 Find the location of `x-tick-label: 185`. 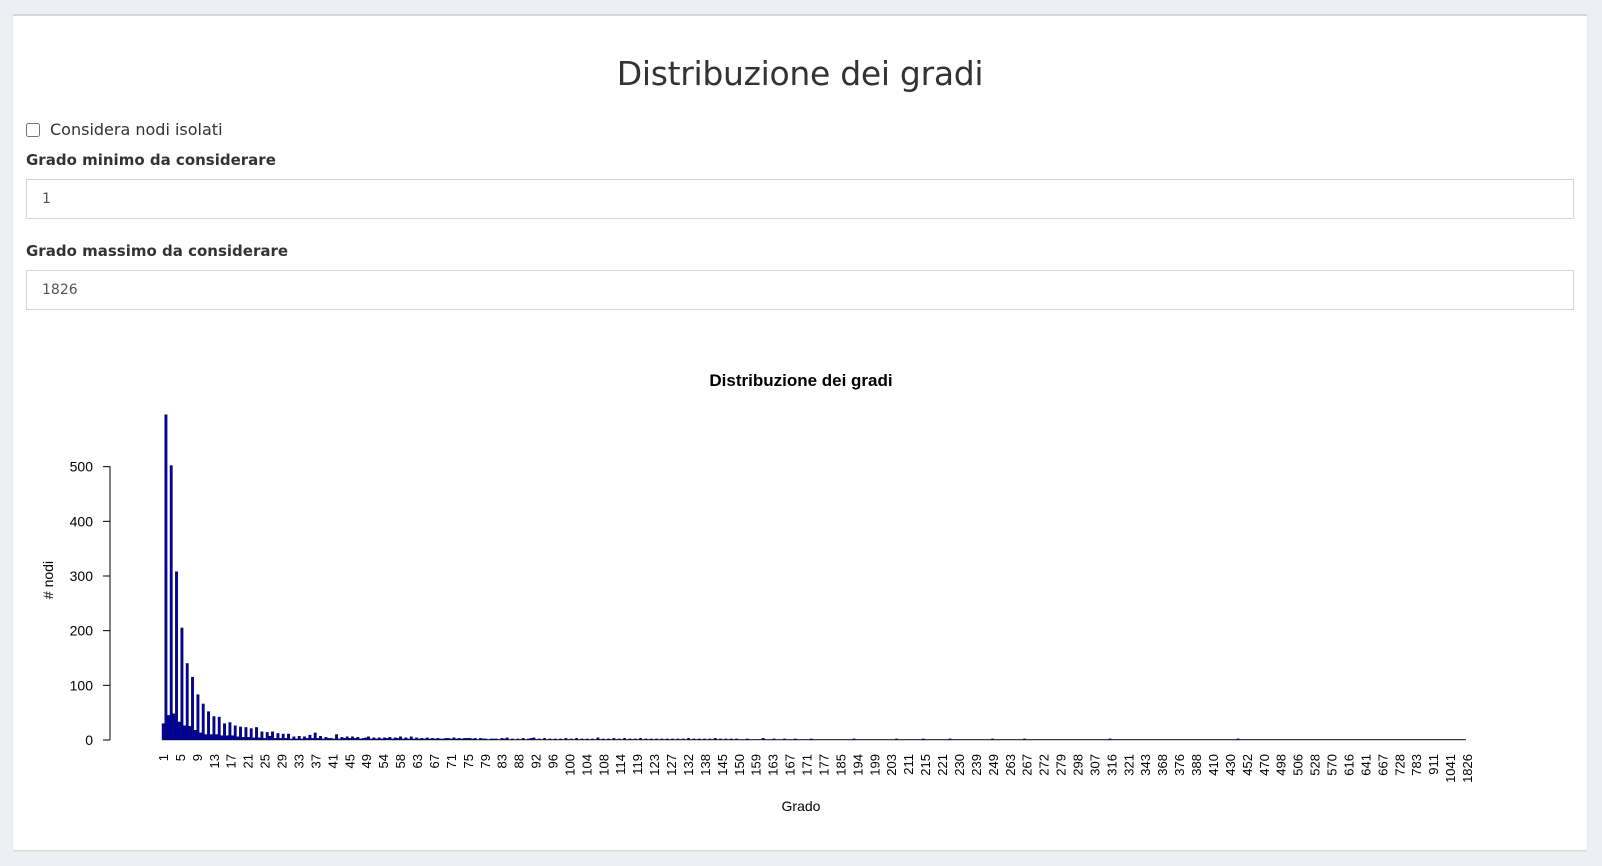

x-tick-label: 185 is located at coordinates (840, 765).